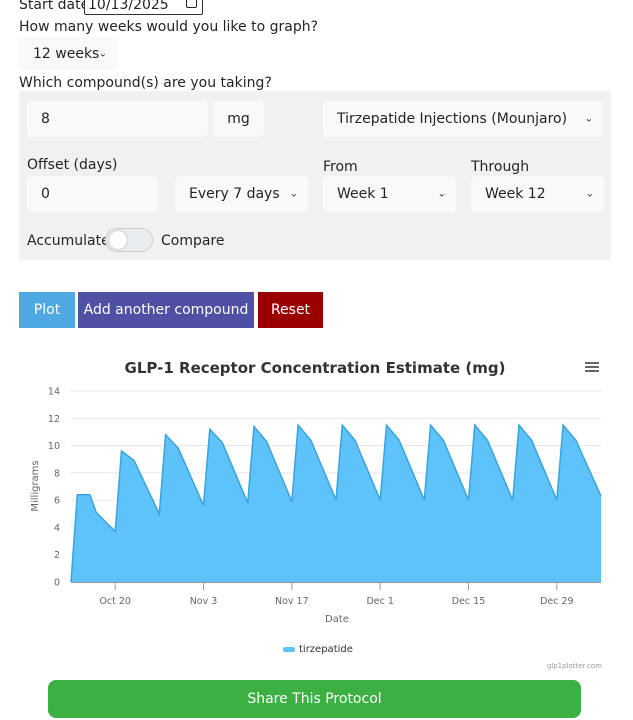  I want to click on compound-select-value: Tirzepatide Injections (Mounjaro), so click(452, 119).